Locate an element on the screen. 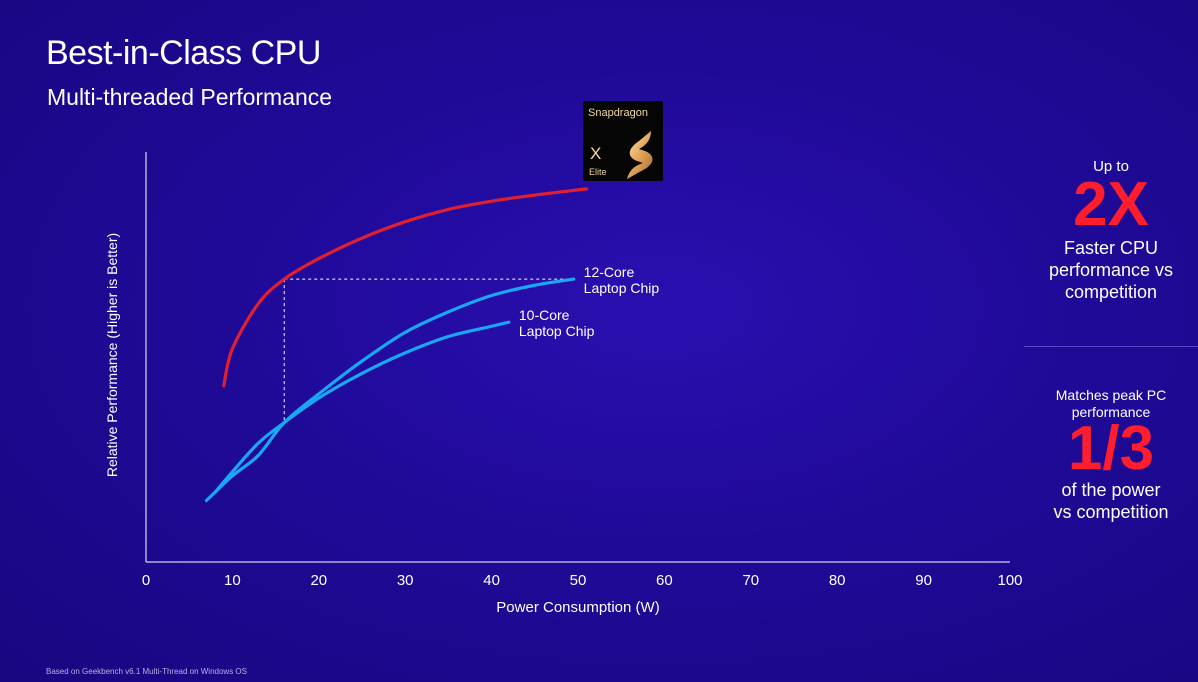  x-tick-label: 80 is located at coordinates (837, 580).